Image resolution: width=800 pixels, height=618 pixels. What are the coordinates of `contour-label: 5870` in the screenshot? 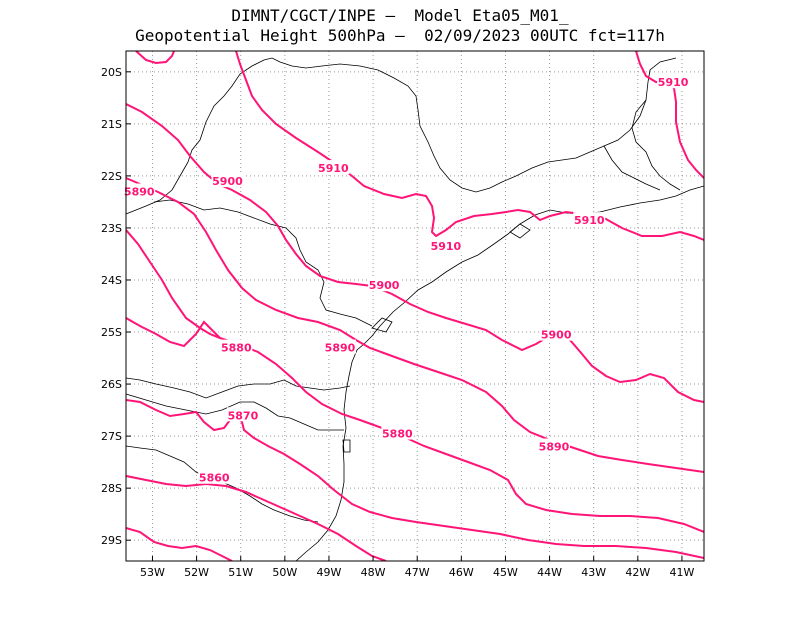 It's located at (243, 415).